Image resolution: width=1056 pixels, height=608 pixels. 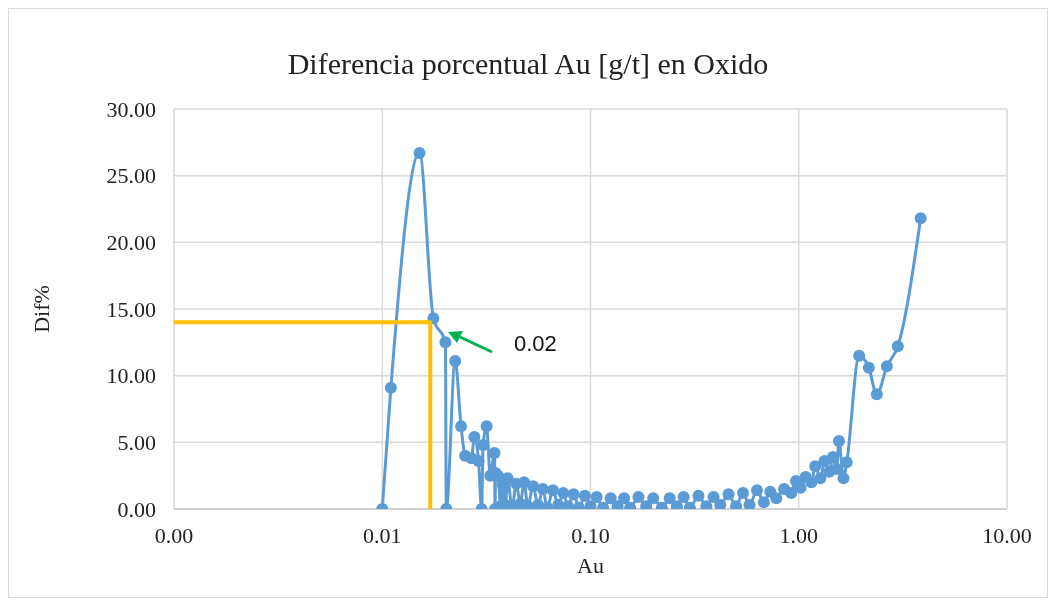 I want to click on y-tick-label: 30.00, so click(x=131, y=109).